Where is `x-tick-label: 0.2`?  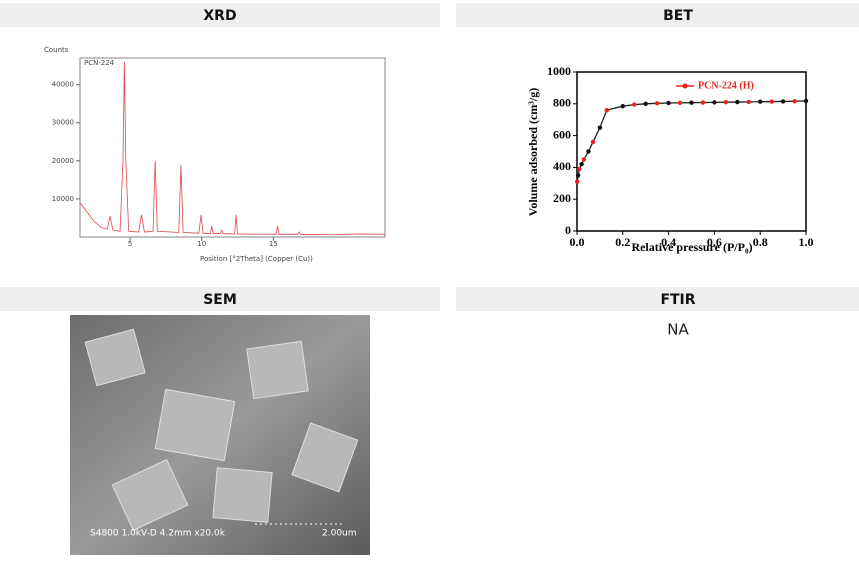
x-tick-label: 0.2 is located at coordinates (622, 242).